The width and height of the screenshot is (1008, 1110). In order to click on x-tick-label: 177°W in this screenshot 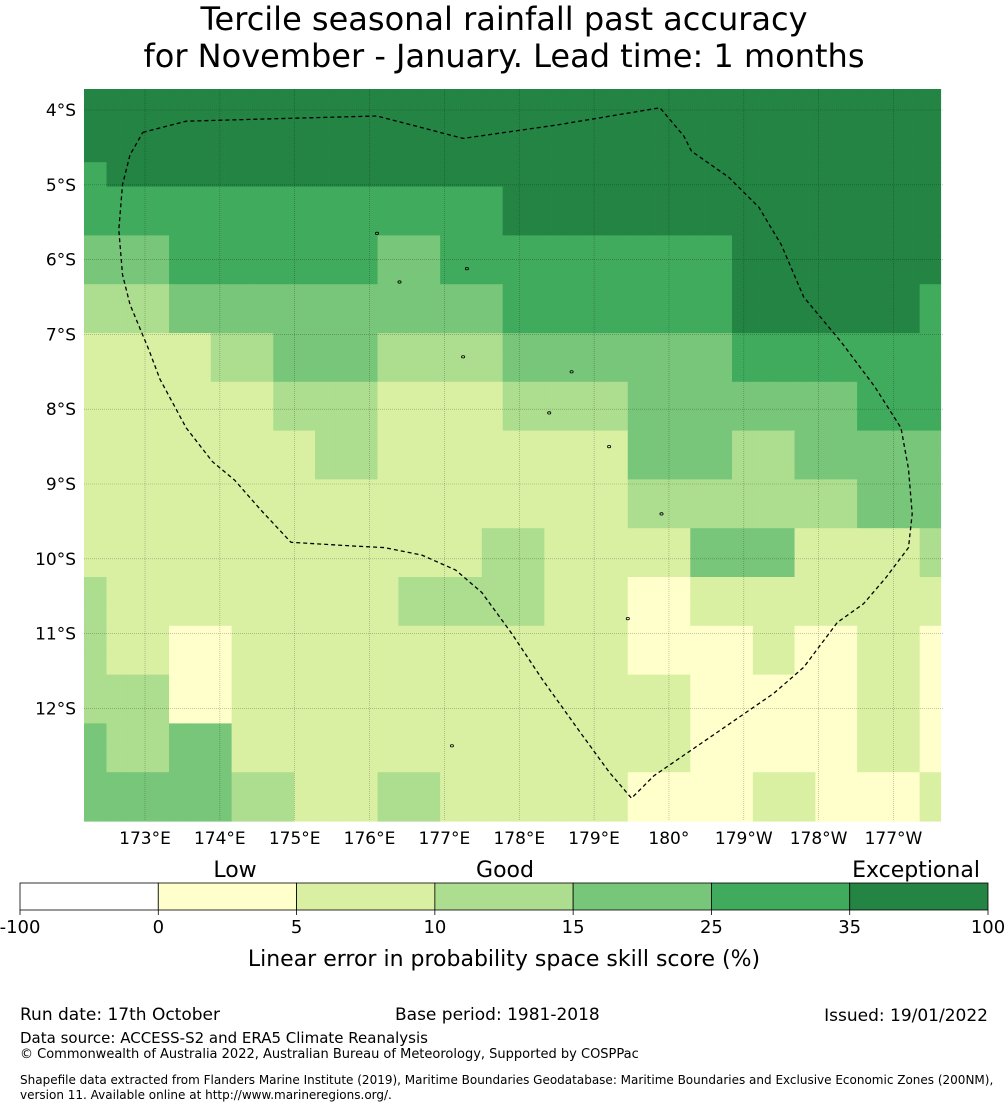, I will do `click(894, 839)`.